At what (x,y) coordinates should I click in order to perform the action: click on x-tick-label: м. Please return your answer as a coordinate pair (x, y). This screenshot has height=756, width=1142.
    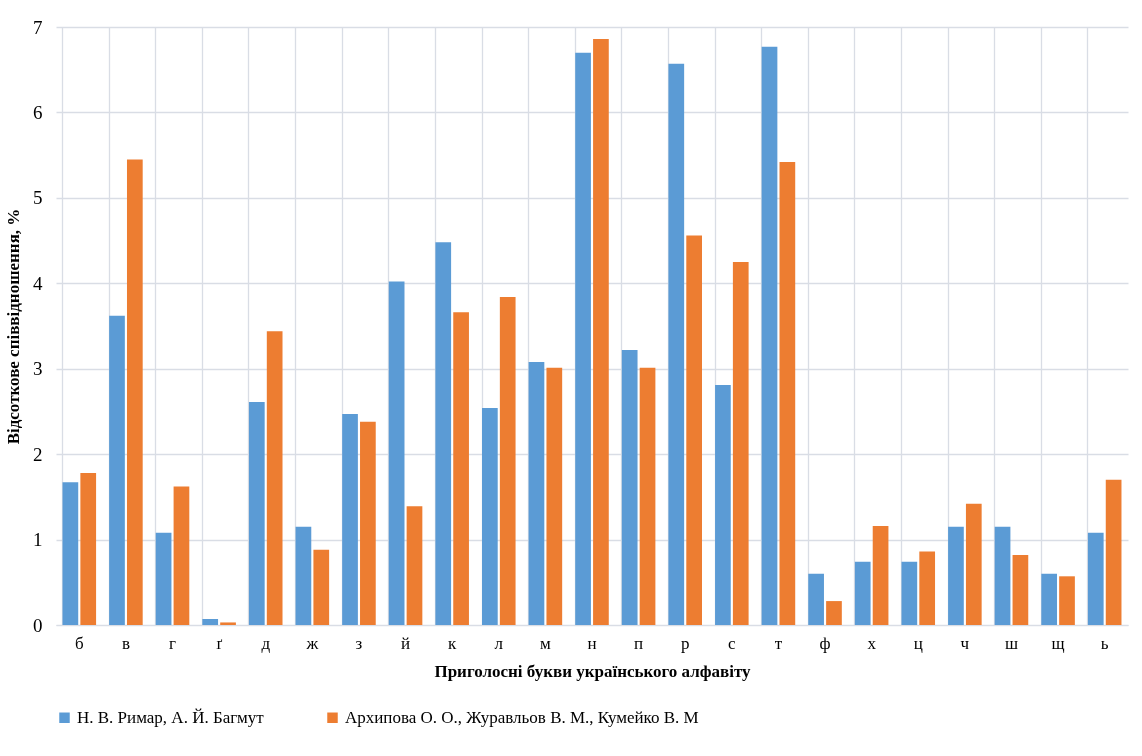
    Looking at the image, I should click on (546, 643).